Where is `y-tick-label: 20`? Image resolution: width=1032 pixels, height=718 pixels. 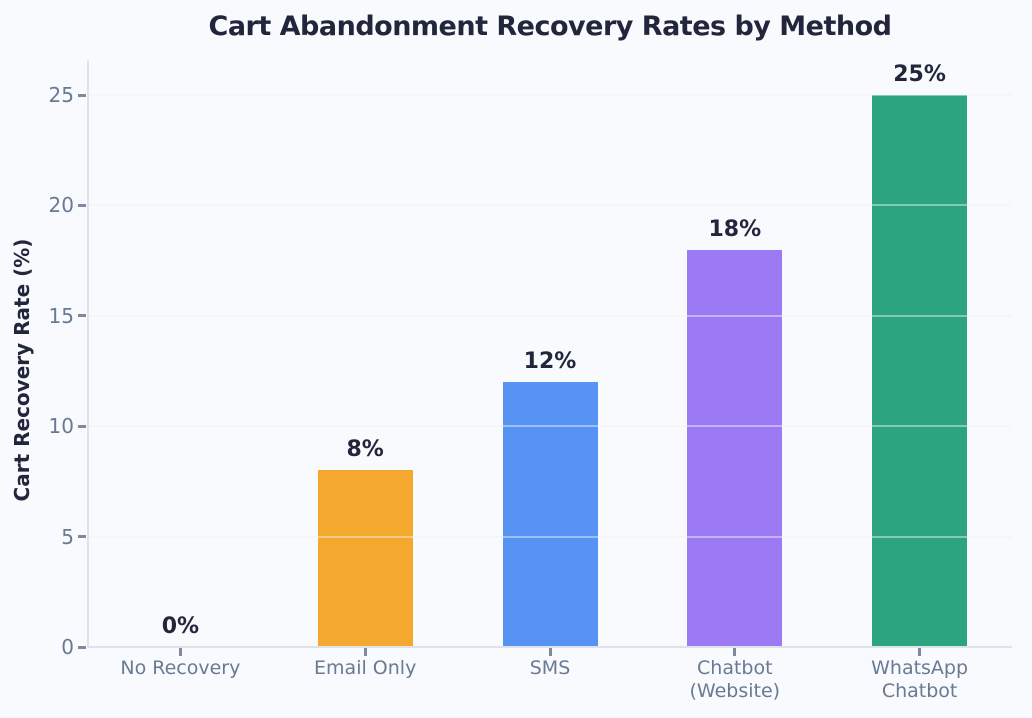 y-tick-label: 20 is located at coordinates (61, 205).